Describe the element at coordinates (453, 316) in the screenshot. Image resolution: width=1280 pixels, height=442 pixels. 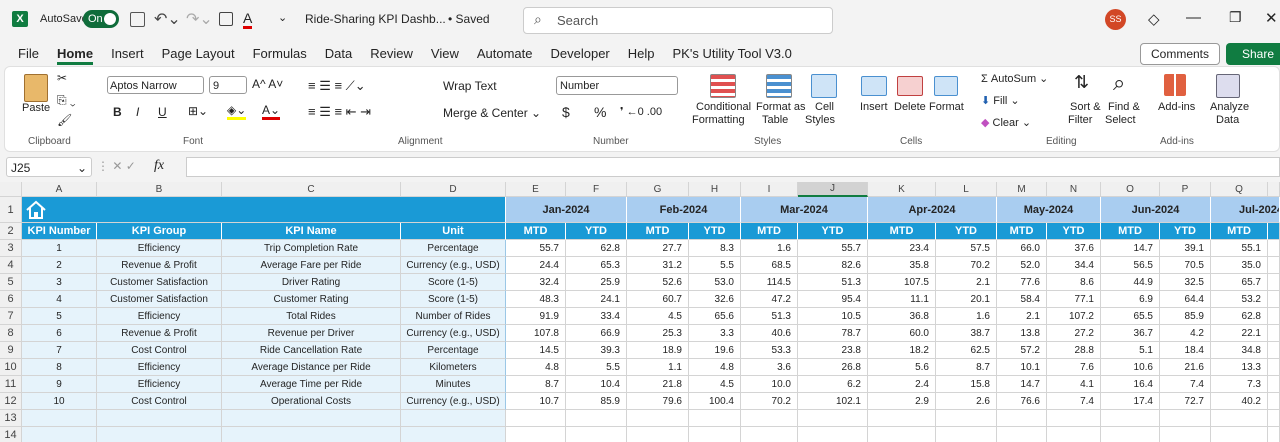
I see `kpi-cell: Number of Rides` at that location.